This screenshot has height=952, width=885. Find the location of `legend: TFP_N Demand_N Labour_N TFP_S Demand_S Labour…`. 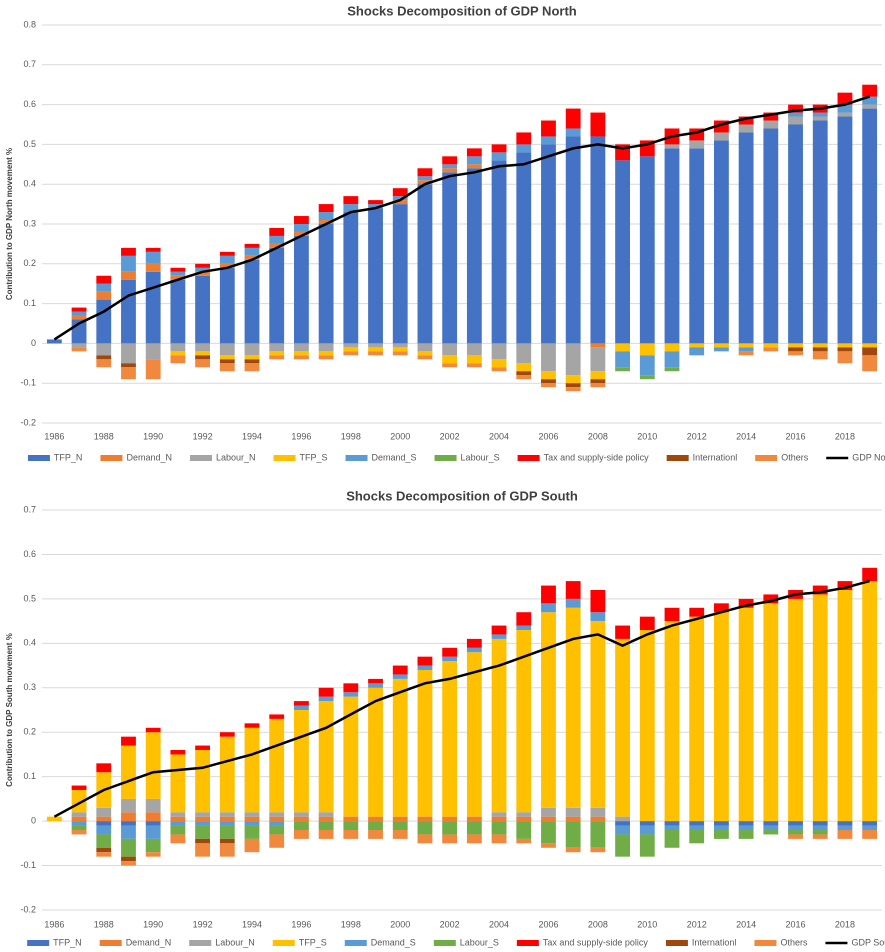

legend: TFP_N Demand_N Labour_N TFP_S Demand_S Labour… is located at coordinates (456, 942).